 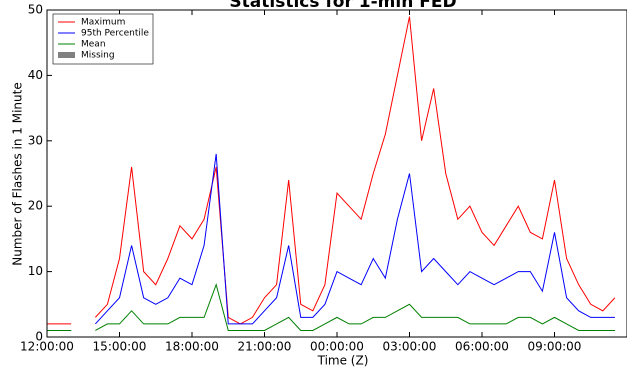 What do you see at coordinates (35, 206) in the screenshot?
I see `y-tick-label: 20` at bounding box center [35, 206].